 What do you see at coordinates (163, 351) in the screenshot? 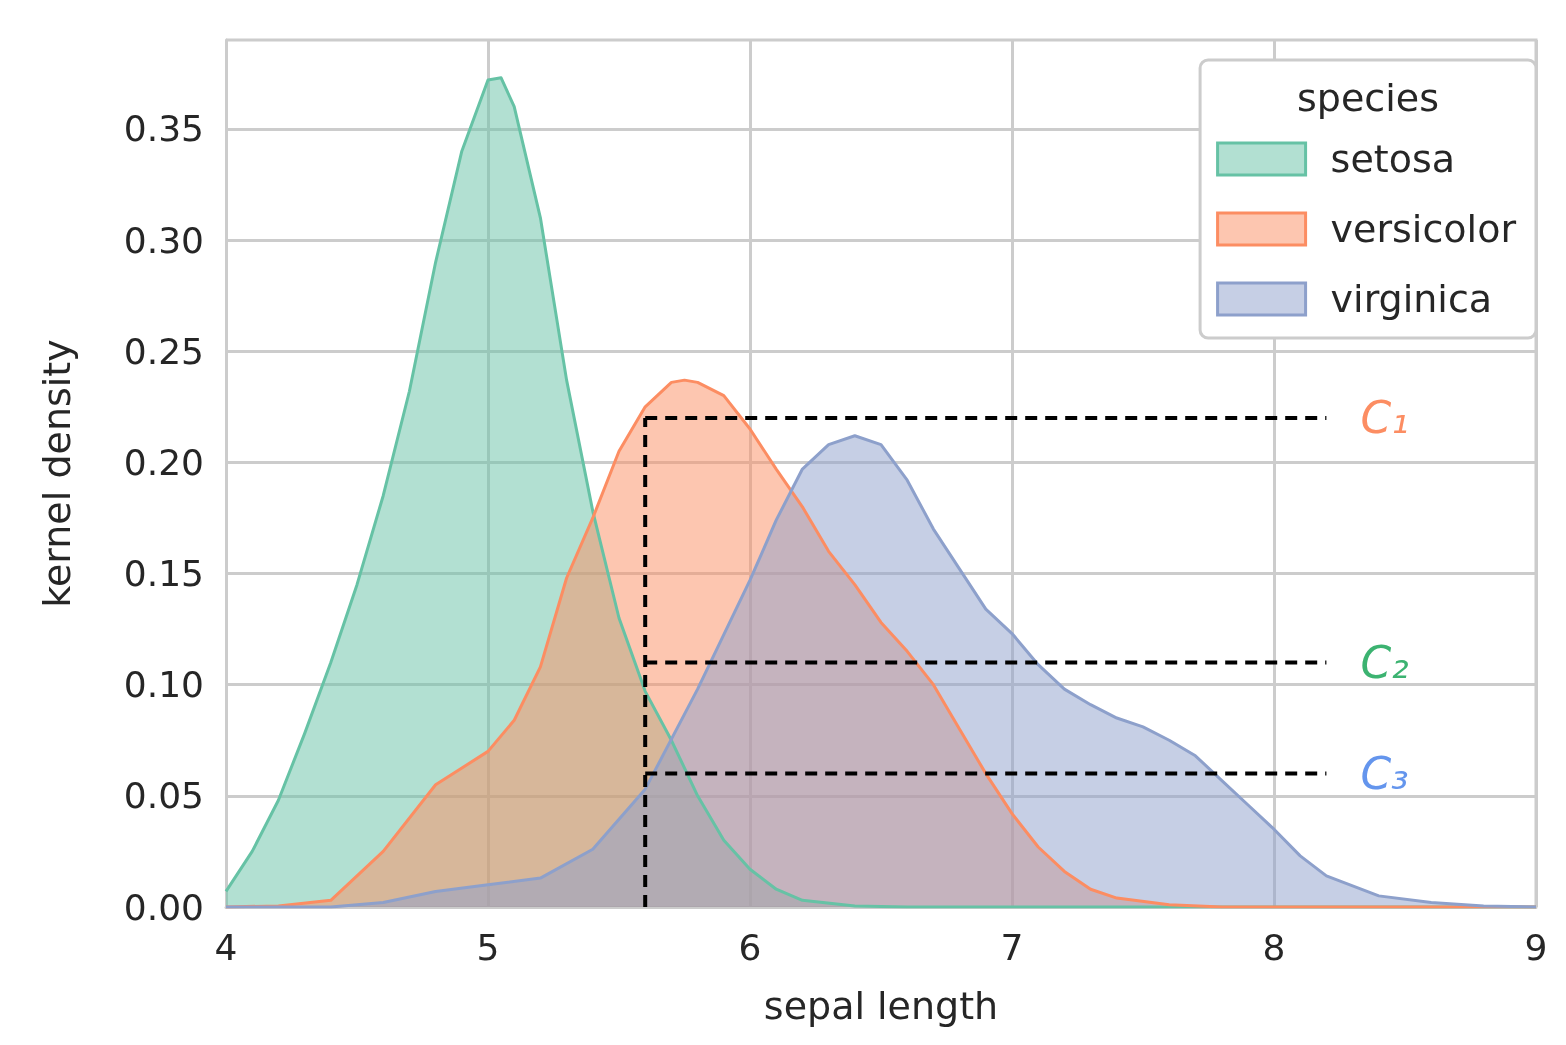
I see `y-tick-label: 0.25` at bounding box center [163, 351].